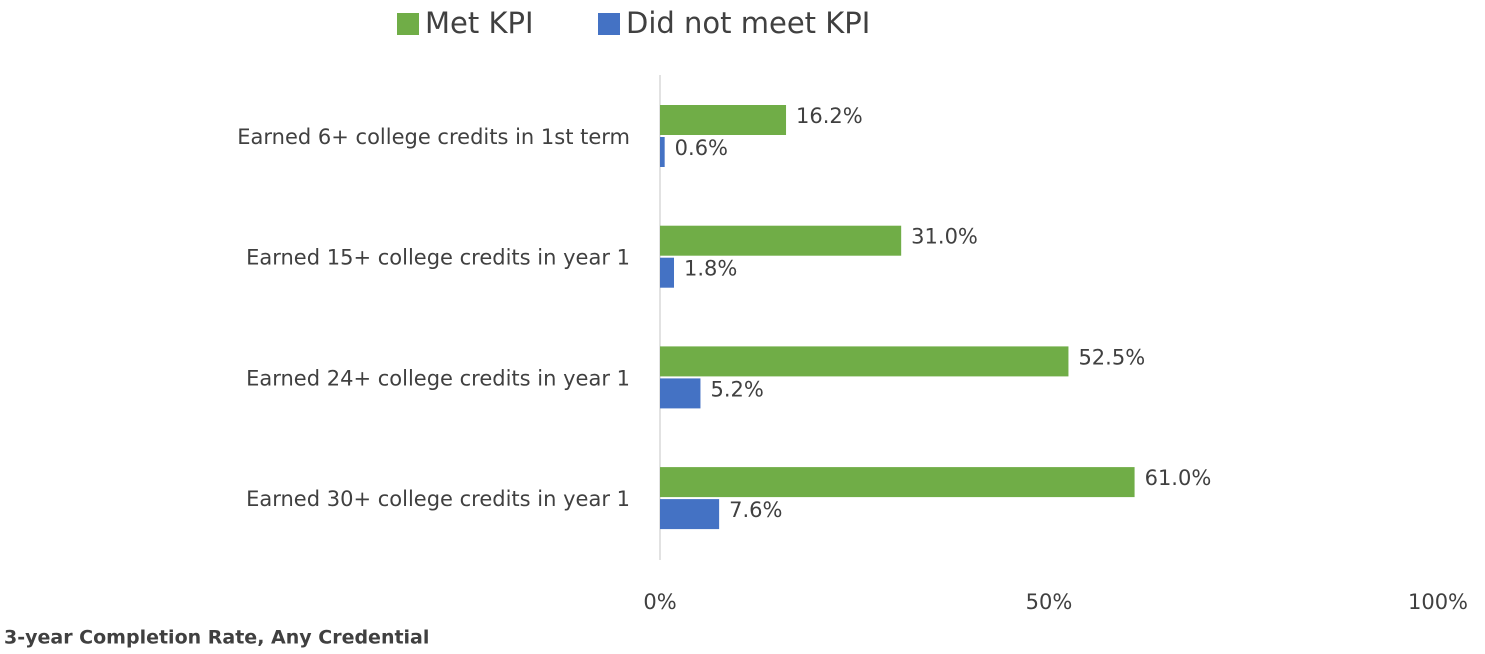  Describe the element at coordinates (479, 23) in the screenshot. I see `legend-text: Met KPI` at that location.